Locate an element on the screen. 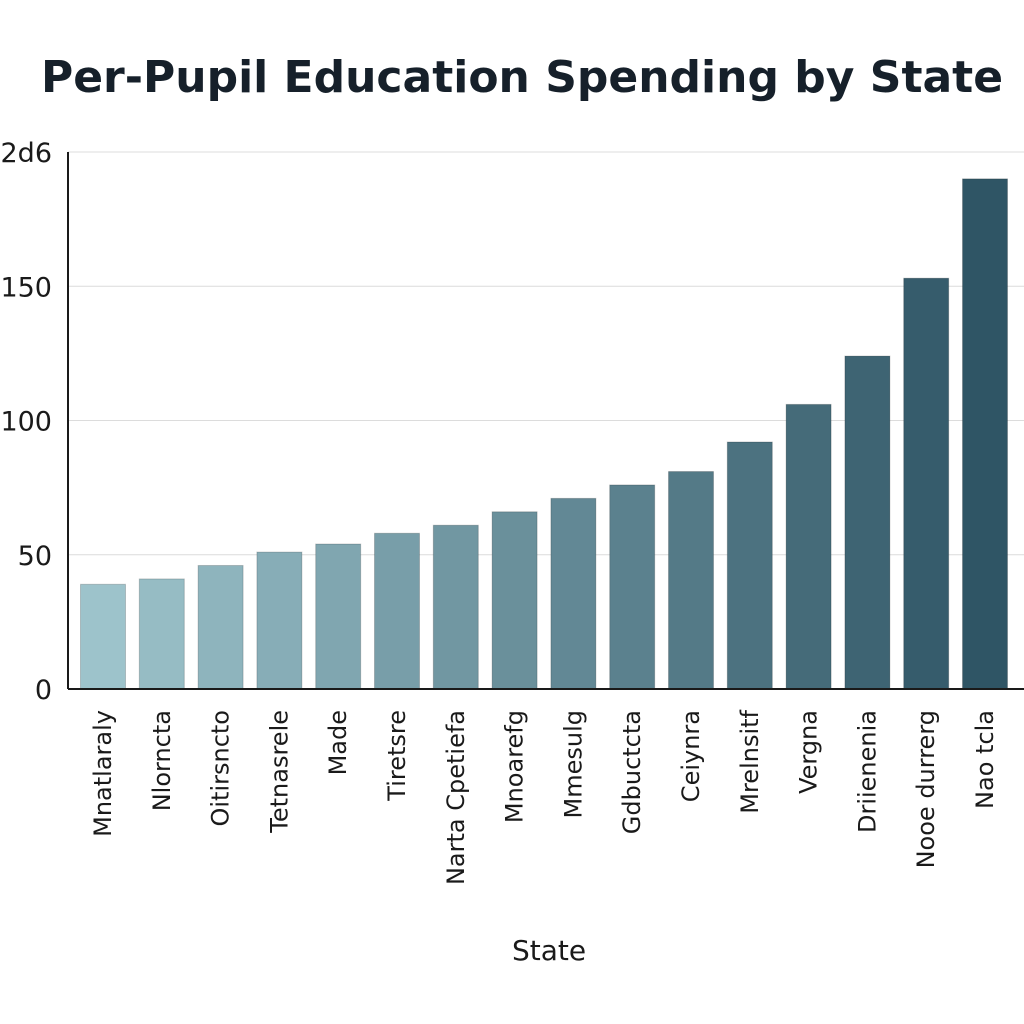  x-tick-label: Nooe durrerg is located at coordinates (926, 789).